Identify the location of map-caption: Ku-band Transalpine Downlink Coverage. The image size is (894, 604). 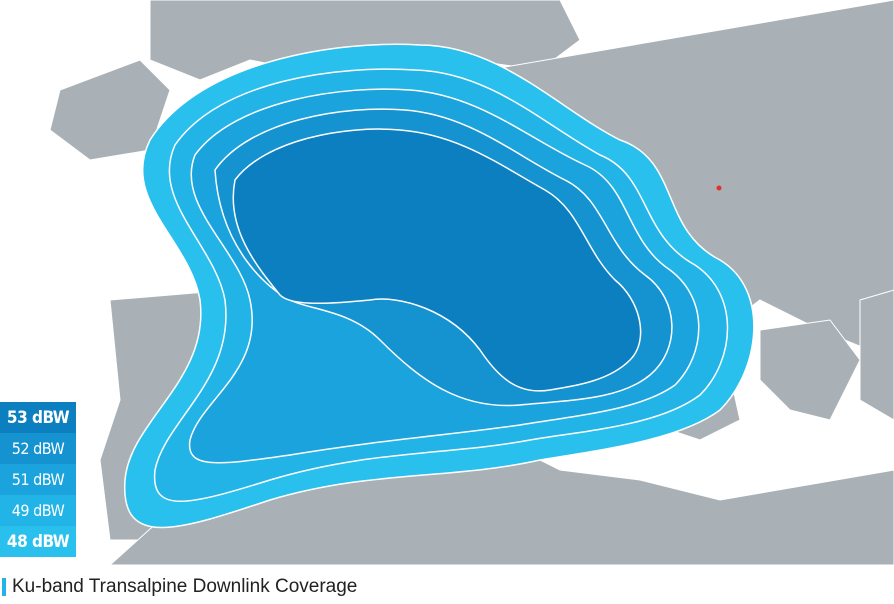
(178, 587).